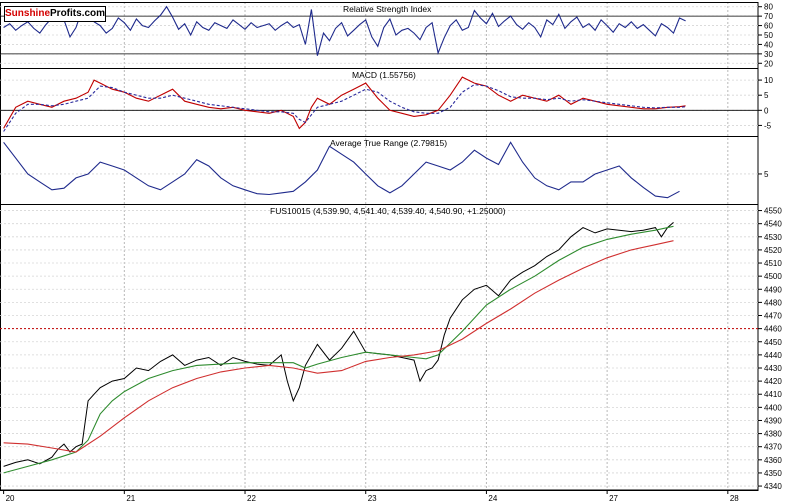  What do you see at coordinates (768, 80) in the screenshot?
I see `y-tick-label: 10` at bounding box center [768, 80].